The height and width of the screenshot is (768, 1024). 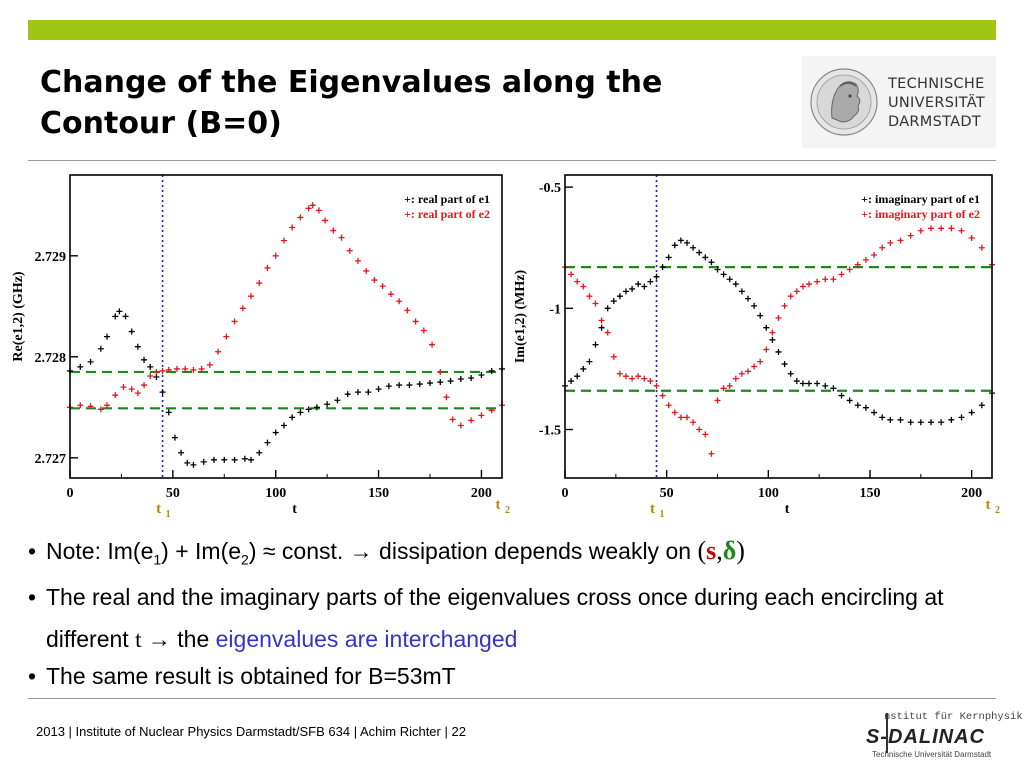 I want to click on sdalinac-name: S-DALINAC, so click(x=925, y=737).